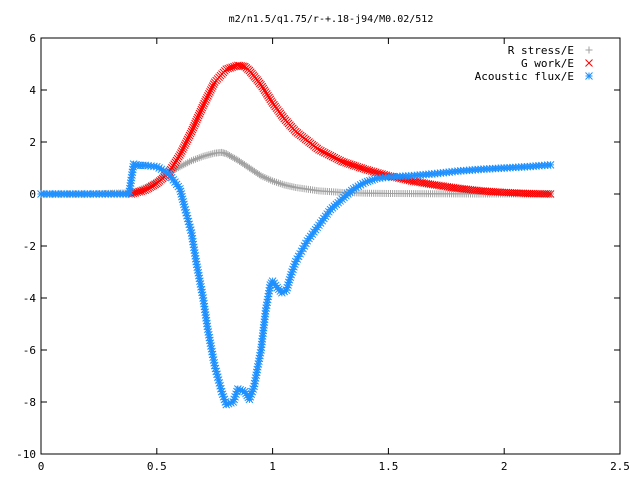 Image resolution: width=640 pixels, height=480 pixels. Describe the element at coordinates (32, 142) in the screenshot. I see `y-tick-label: 2` at that location.